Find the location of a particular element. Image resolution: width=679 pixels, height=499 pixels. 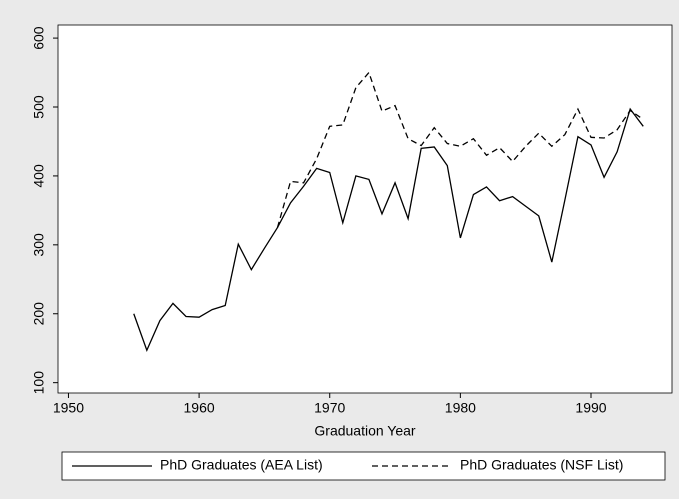

y-tick-label: 100 is located at coordinates (39, 383).